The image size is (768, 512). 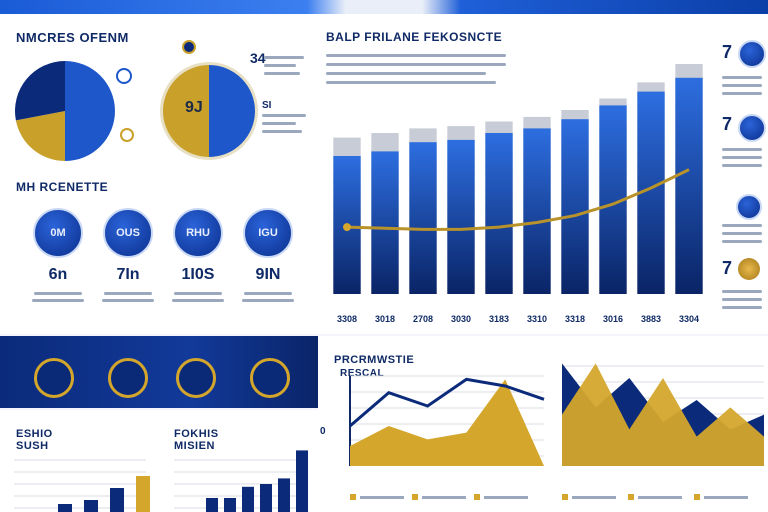 What do you see at coordinates (58, 233) in the screenshot?
I see `stat-circle: 0M` at bounding box center [58, 233].